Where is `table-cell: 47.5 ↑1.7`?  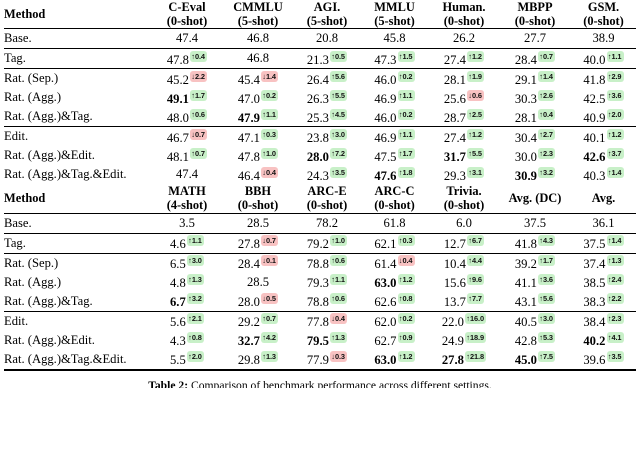
table-cell: 47.5 ↑1.7 is located at coordinates (394, 155).